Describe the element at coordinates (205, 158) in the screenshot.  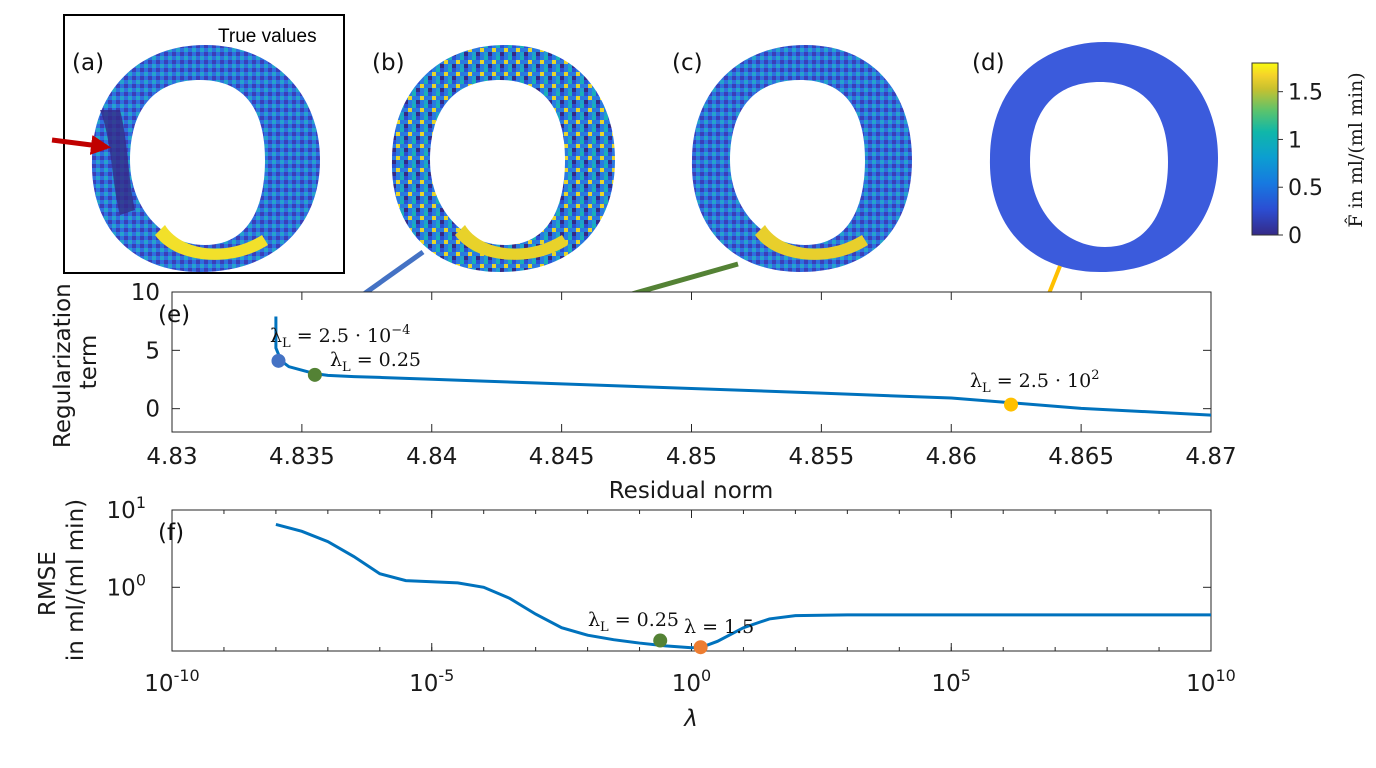
I see `ring-true-values` at that location.